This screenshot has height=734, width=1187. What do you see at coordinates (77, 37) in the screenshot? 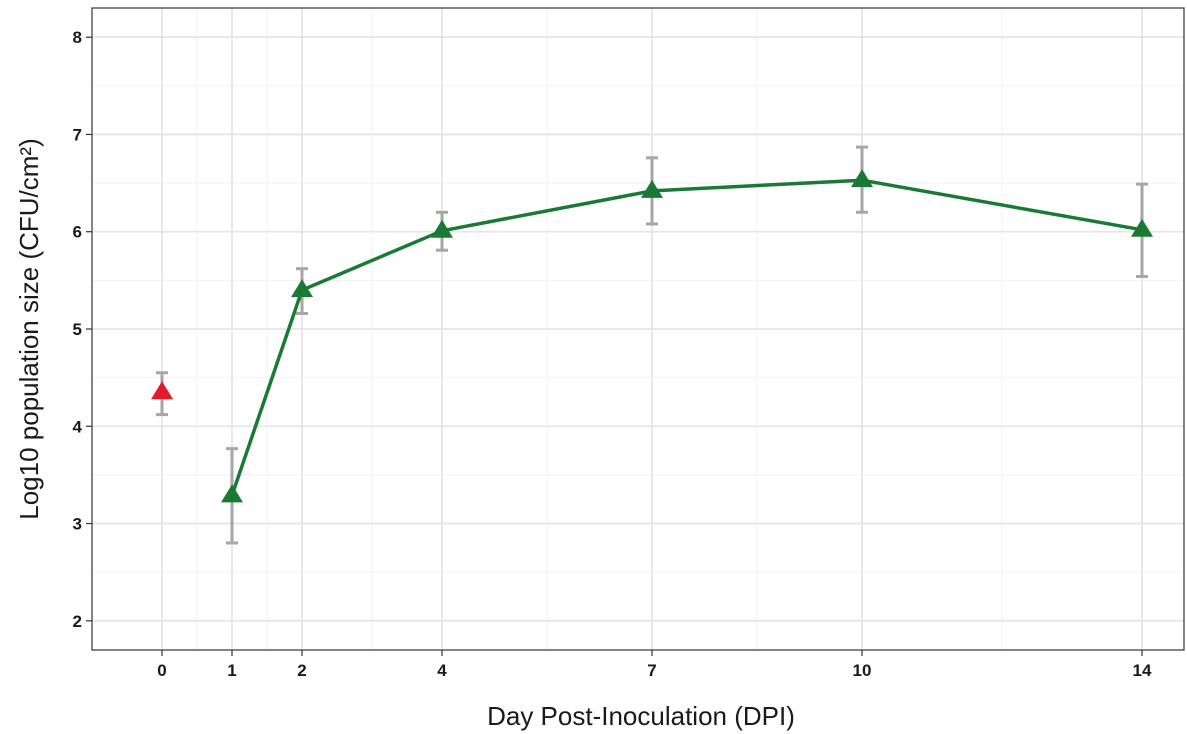
I see `y-tick-label: 8` at bounding box center [77, 37].